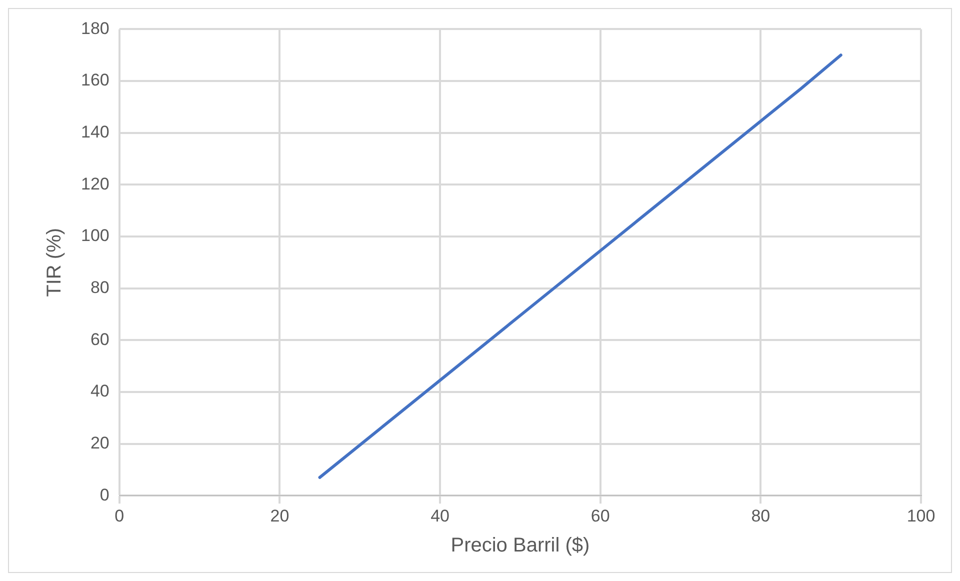  What do you see at coordinates (600, 516) in the screenshot?
I see `x-tick-label: 60` at bounding box center [600, 516].